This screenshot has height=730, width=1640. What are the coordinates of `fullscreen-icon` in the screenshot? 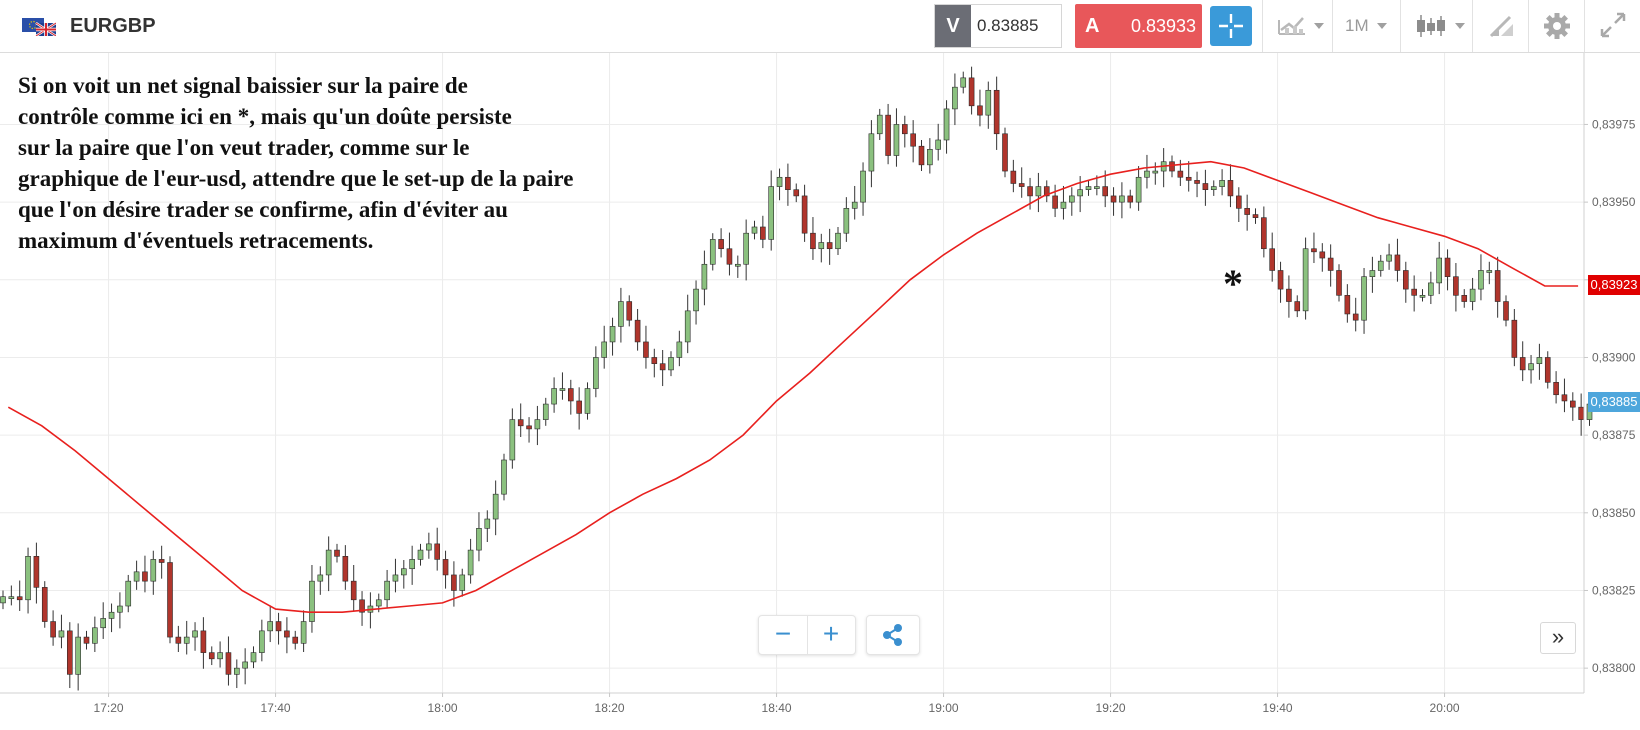 It's located at (1613, 25).